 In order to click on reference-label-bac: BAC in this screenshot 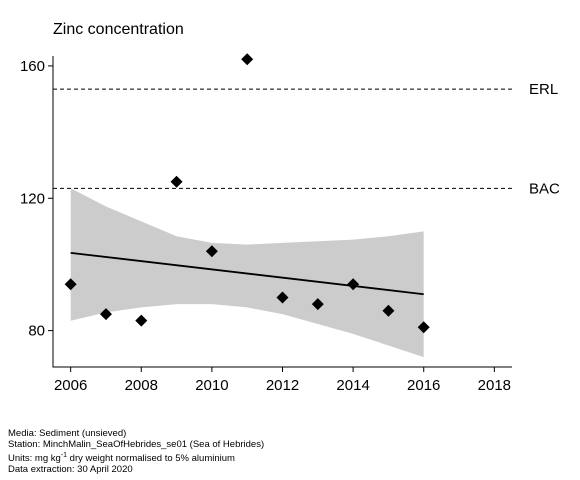, I will do `click(544, 188)`.